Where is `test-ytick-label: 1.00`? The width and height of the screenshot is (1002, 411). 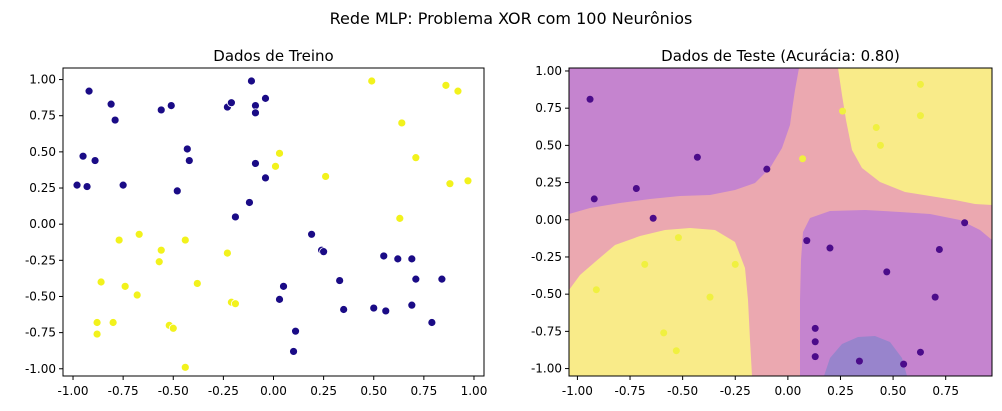 test-ytick-label: 1.00 is located at coordinates (548, 71).